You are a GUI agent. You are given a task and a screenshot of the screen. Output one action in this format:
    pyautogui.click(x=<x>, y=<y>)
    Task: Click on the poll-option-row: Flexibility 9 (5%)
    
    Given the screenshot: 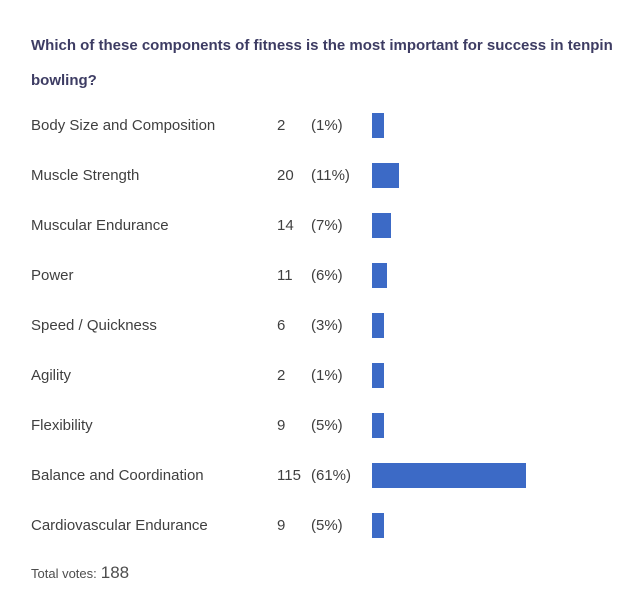 What is the action you would take?
    pyautogui.click(x=326, y=425)
    